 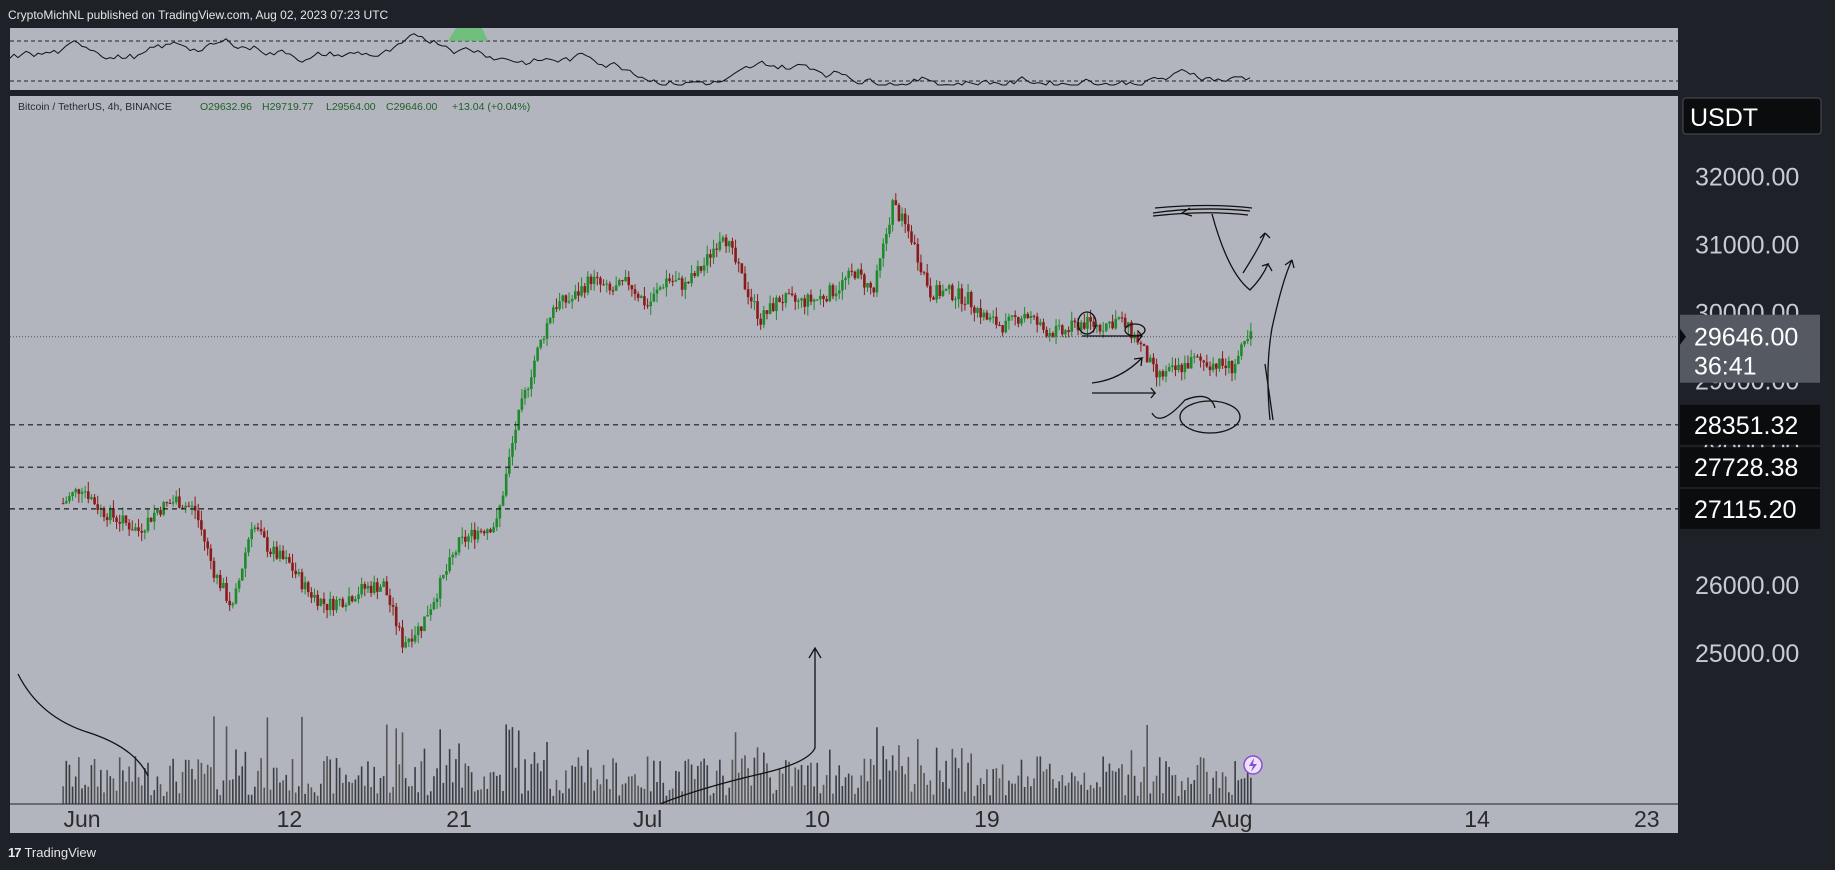 I want to click on time-axis-ticks: Jun 12 21 Jul 10 19 Aug 14 23, so click(x=861, y=819).